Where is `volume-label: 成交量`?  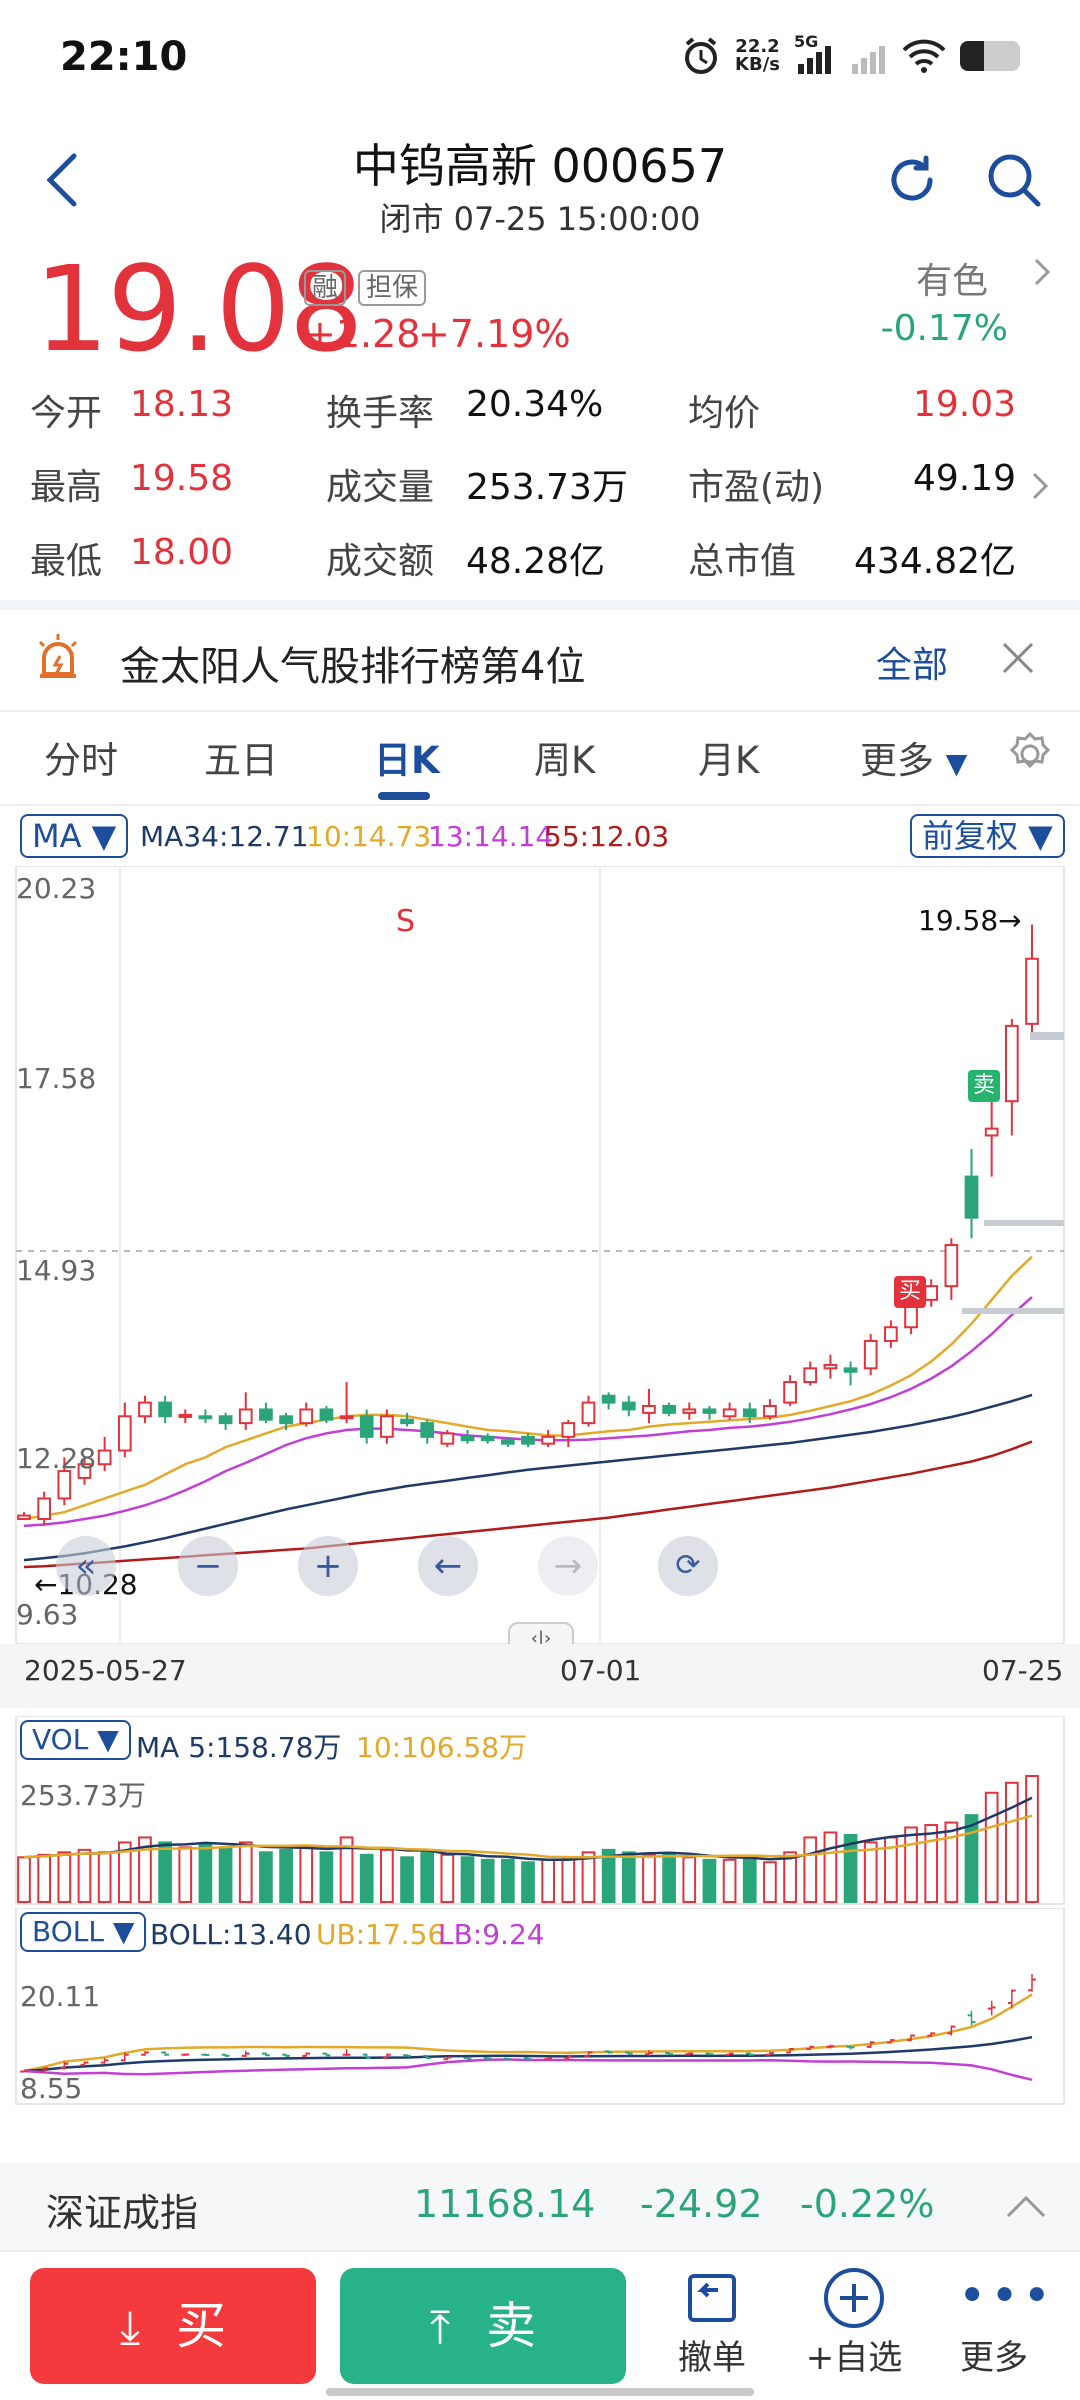 volume-label: 成交量 is located at coordinates (380, 487).